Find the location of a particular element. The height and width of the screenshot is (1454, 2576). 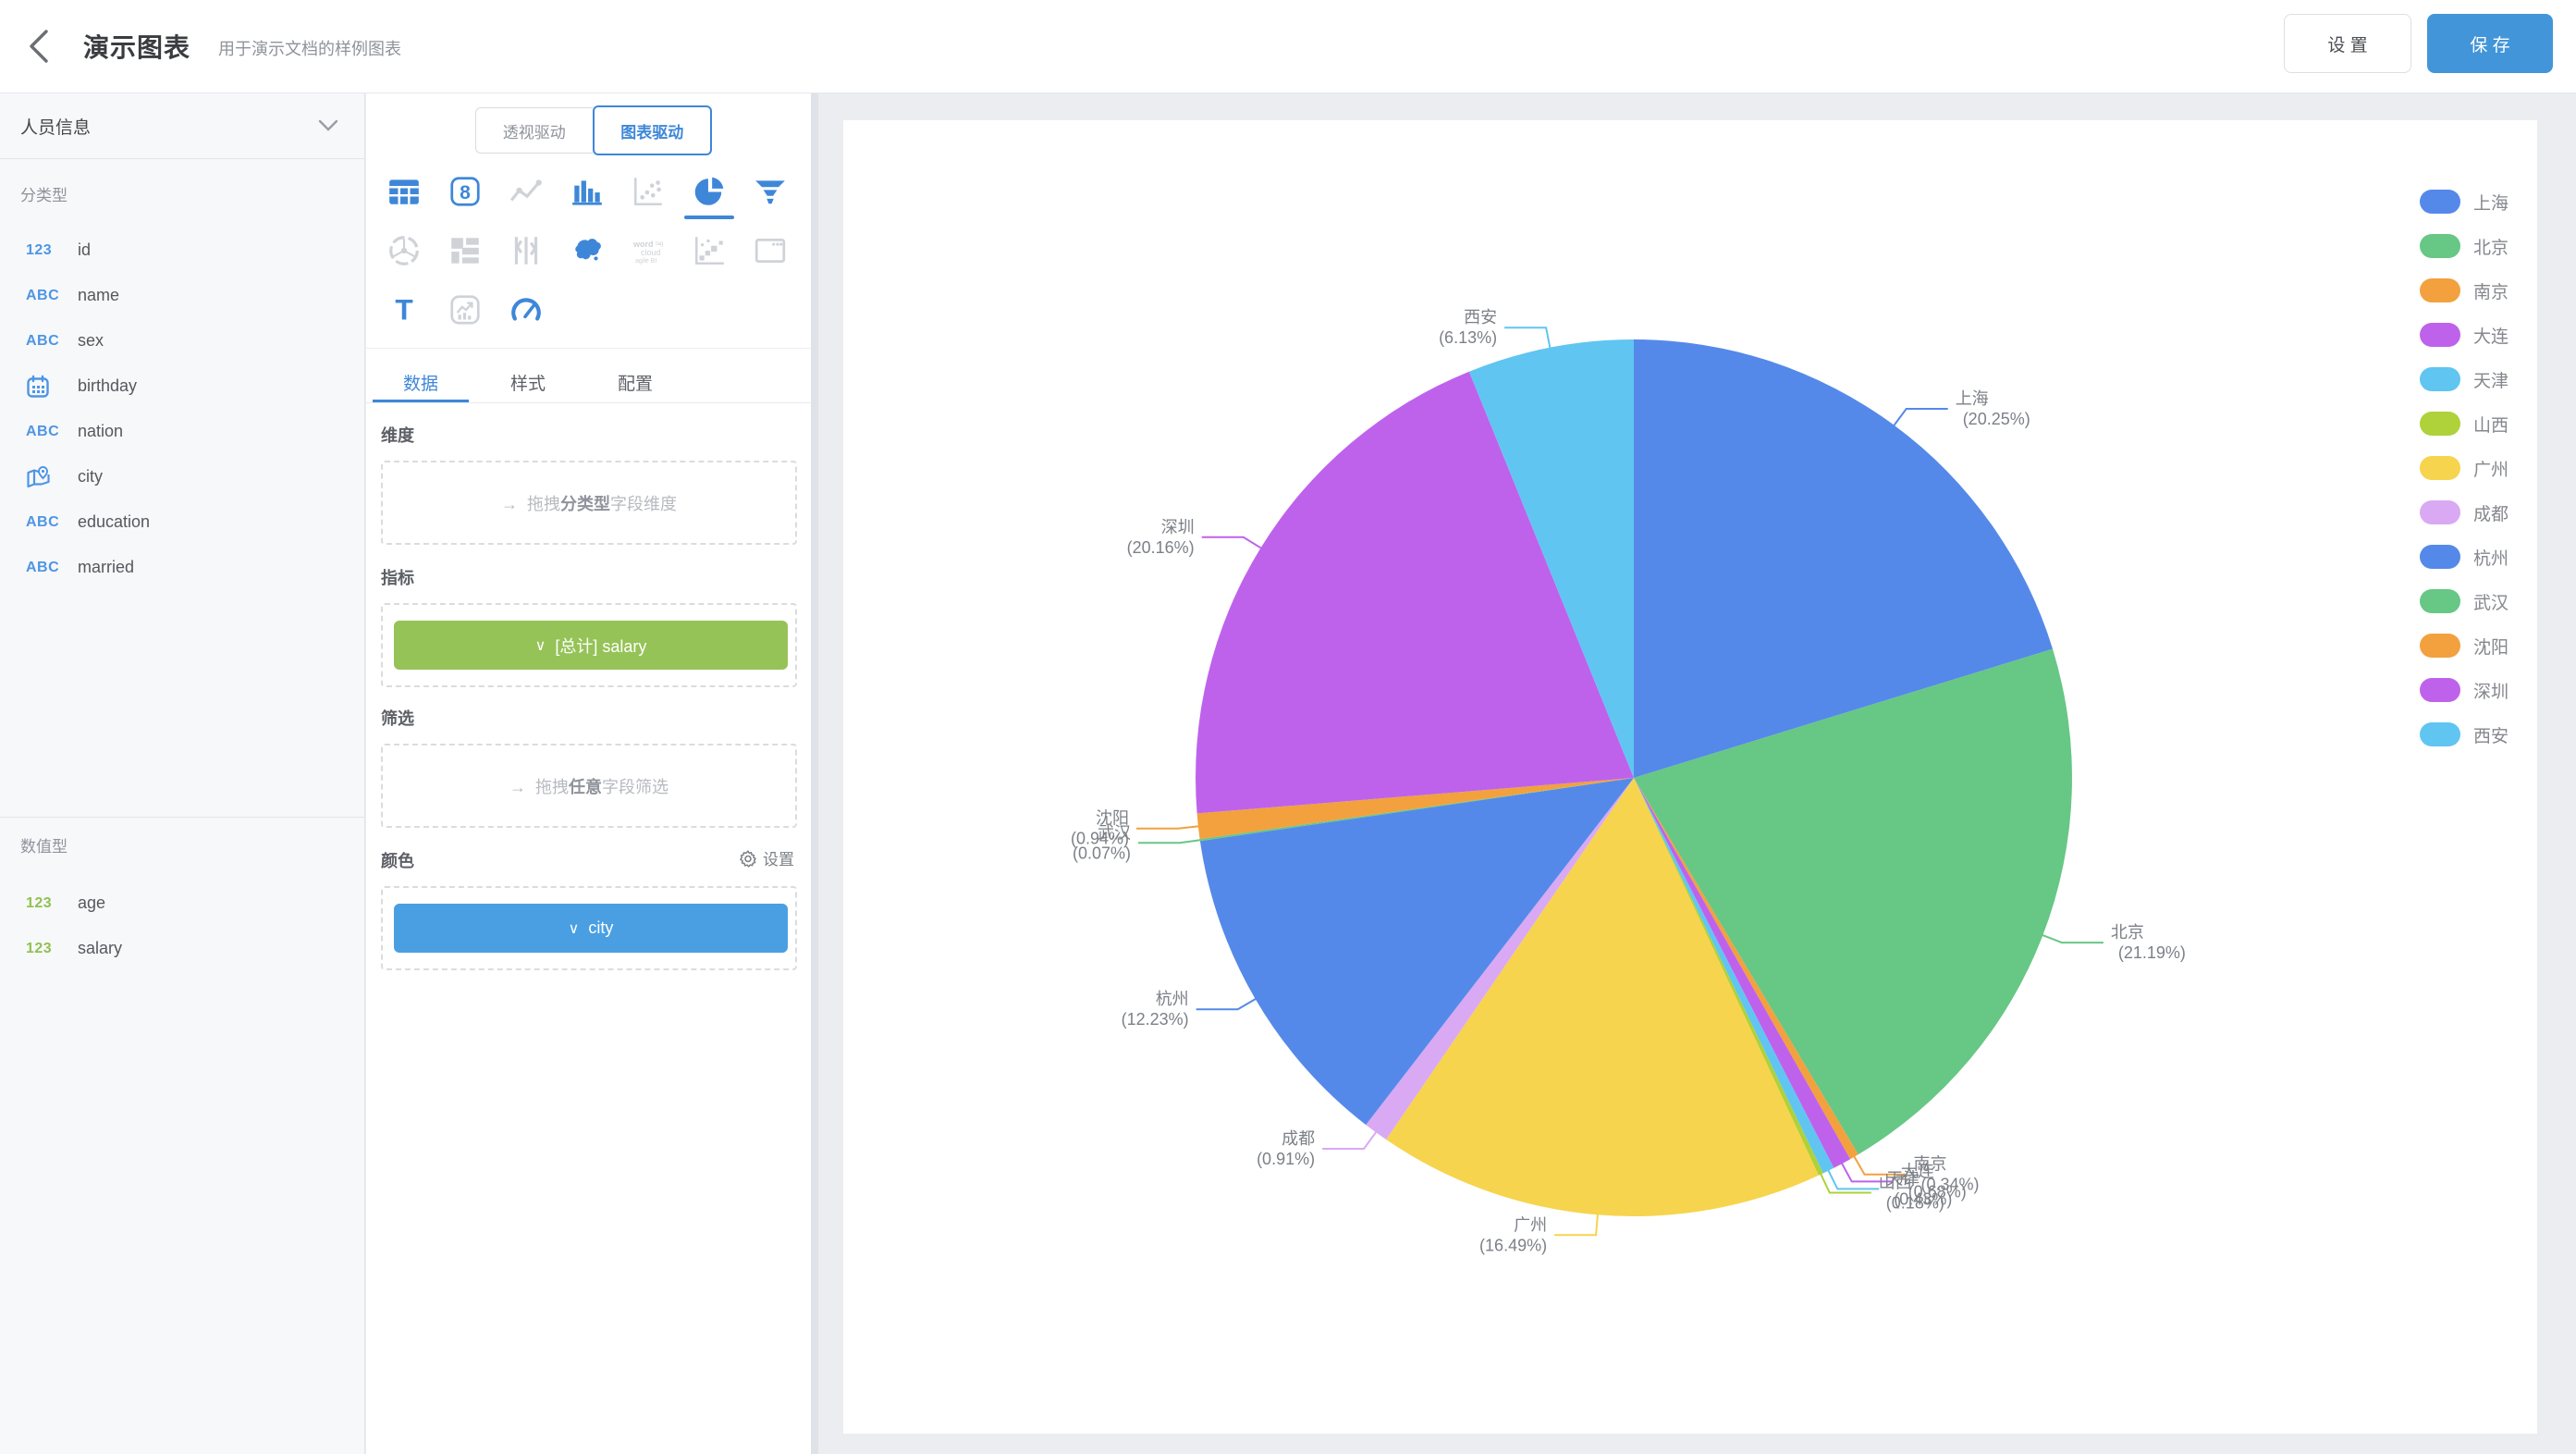

scatter-chart-icon is located at coordinates (648, 191).